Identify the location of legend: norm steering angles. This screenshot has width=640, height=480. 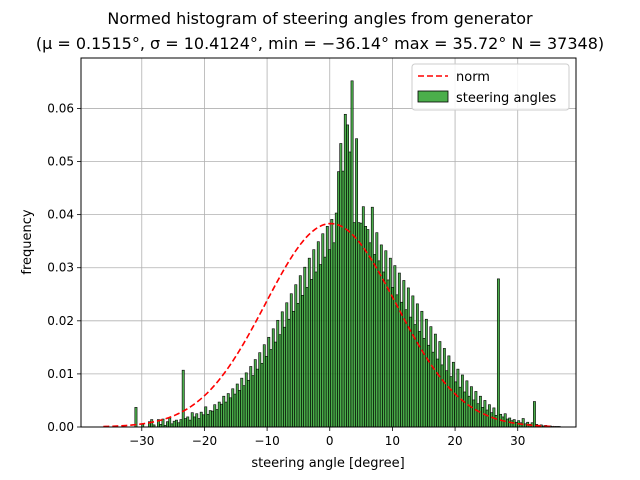
(490, 87).